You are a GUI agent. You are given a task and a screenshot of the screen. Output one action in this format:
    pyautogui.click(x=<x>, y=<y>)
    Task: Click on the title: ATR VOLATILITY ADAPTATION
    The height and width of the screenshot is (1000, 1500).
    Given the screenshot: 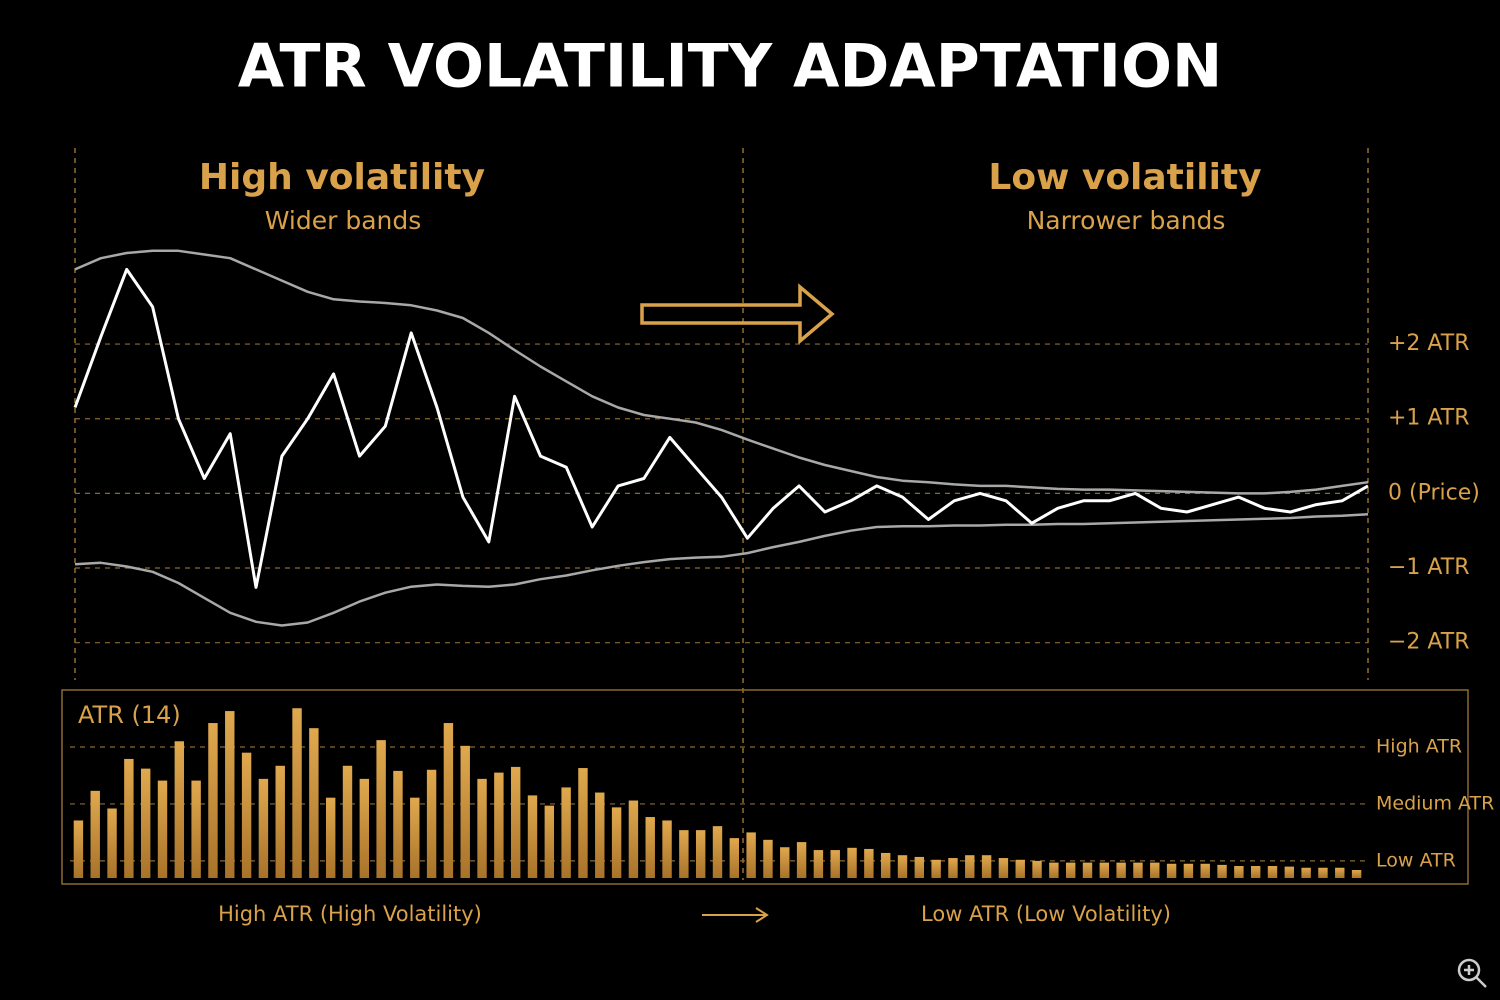 What is the action you would take?
    pyautogui.click(x=730, y=67)
    